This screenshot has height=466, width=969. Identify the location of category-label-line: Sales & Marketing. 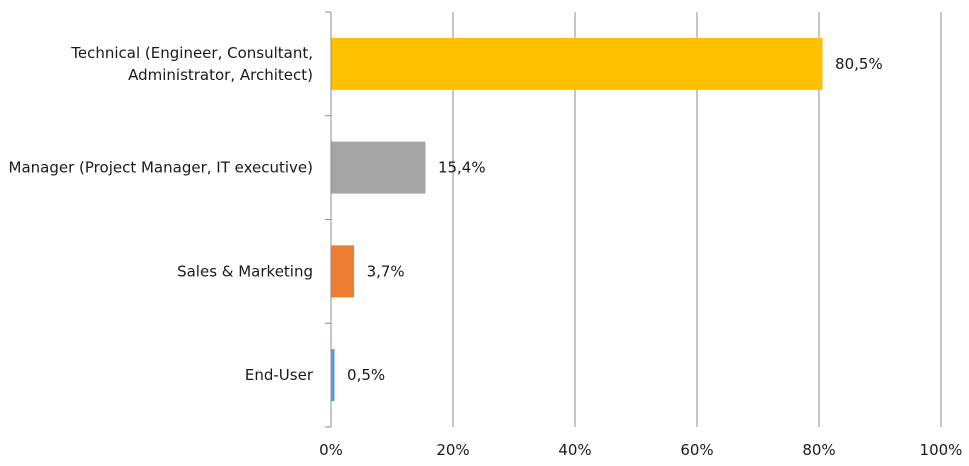
(245, 271).